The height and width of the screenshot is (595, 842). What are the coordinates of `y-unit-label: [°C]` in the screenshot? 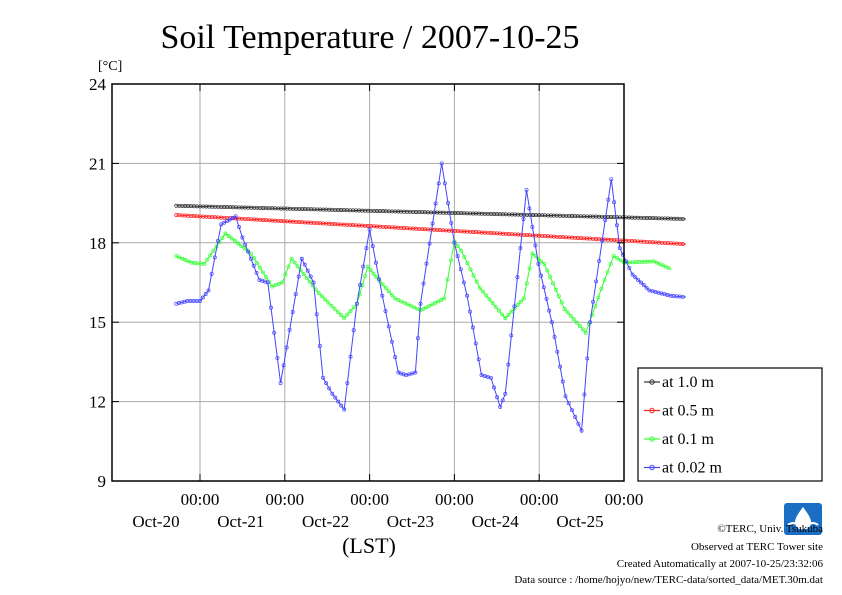 It's located at (110, 66).